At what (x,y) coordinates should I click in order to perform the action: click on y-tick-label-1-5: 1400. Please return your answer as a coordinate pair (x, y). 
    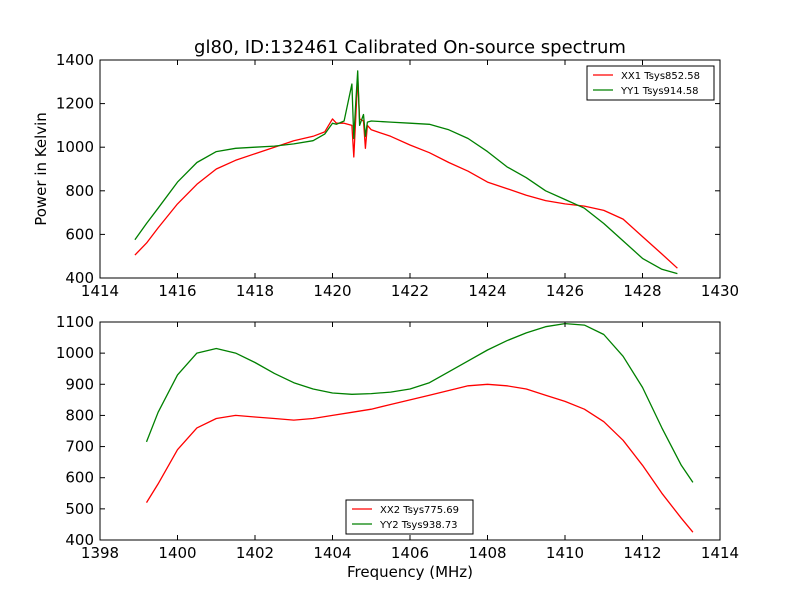
    Looking at the image, I should click on (75, 60).